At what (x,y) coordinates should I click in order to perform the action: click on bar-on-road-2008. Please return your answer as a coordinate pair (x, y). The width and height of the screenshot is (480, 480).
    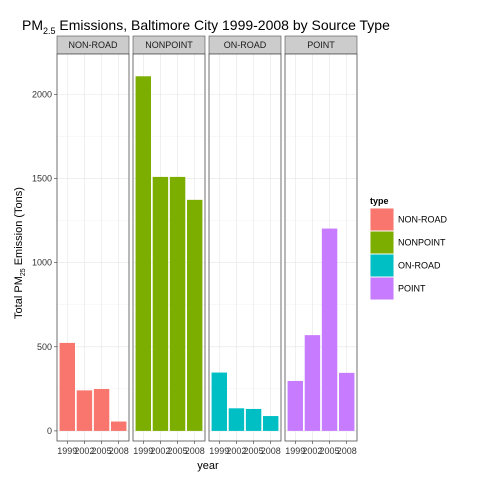
    Looking at the image, I should click on (271, 423).